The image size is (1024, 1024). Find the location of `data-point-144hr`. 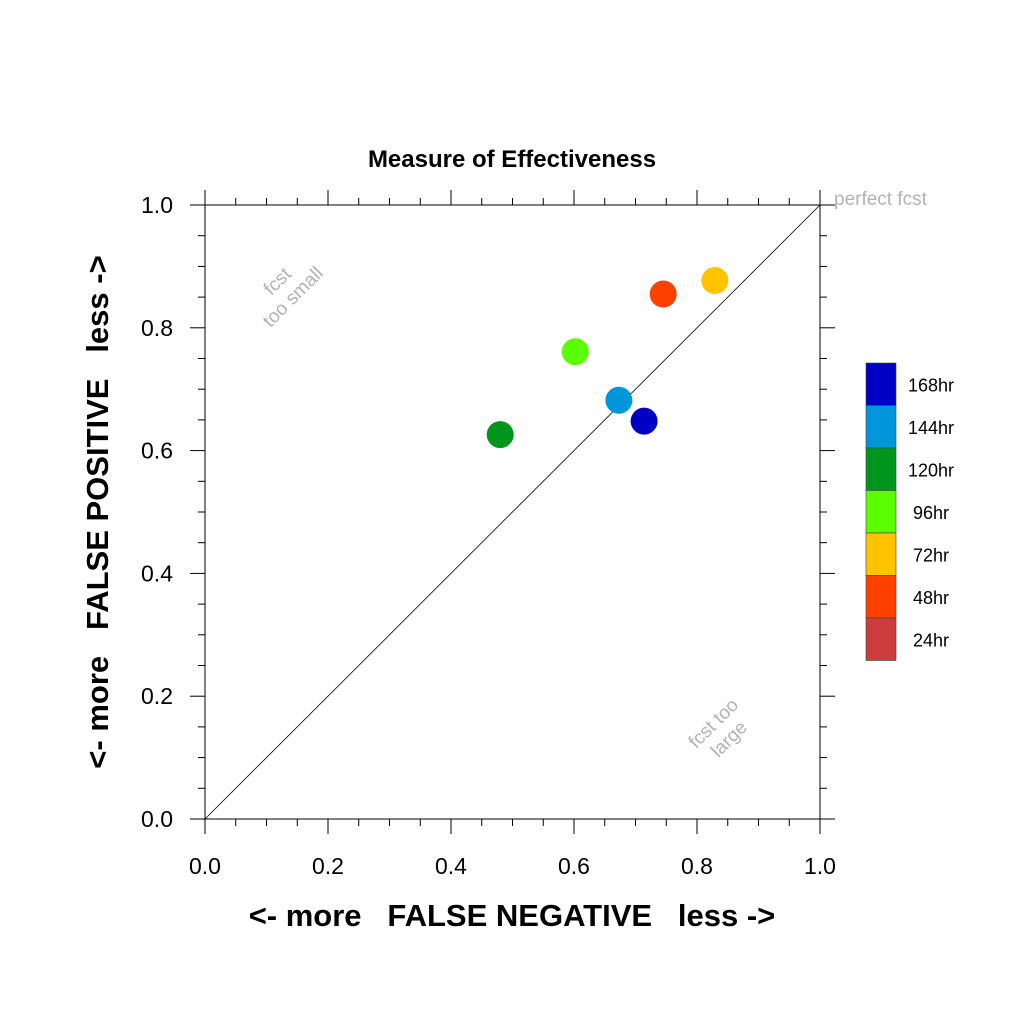

data-point-144hr is located at coordinates (619, 400).